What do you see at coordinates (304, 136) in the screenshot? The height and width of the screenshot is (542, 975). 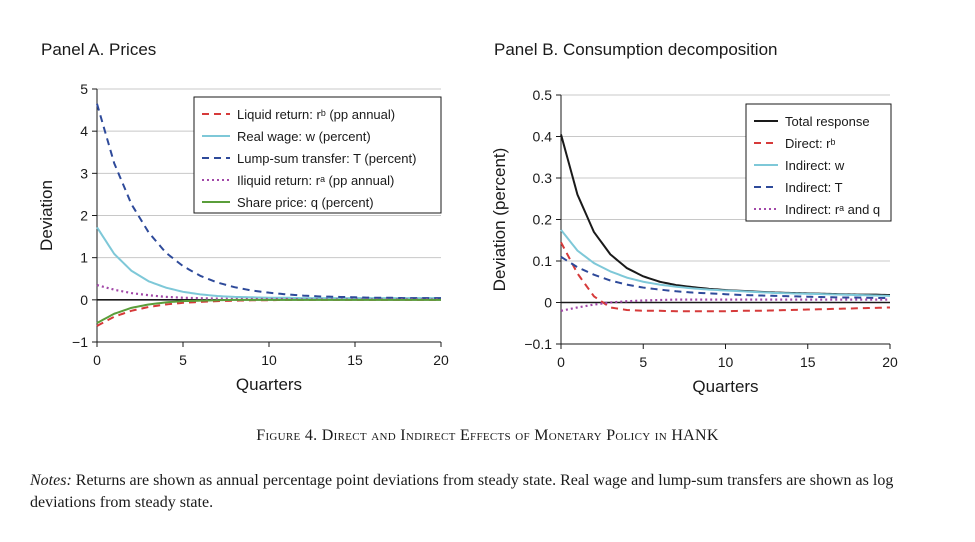 I see `panel-a-legend-entry: Real wage: w (percent)` at bounding box center [304, 136].